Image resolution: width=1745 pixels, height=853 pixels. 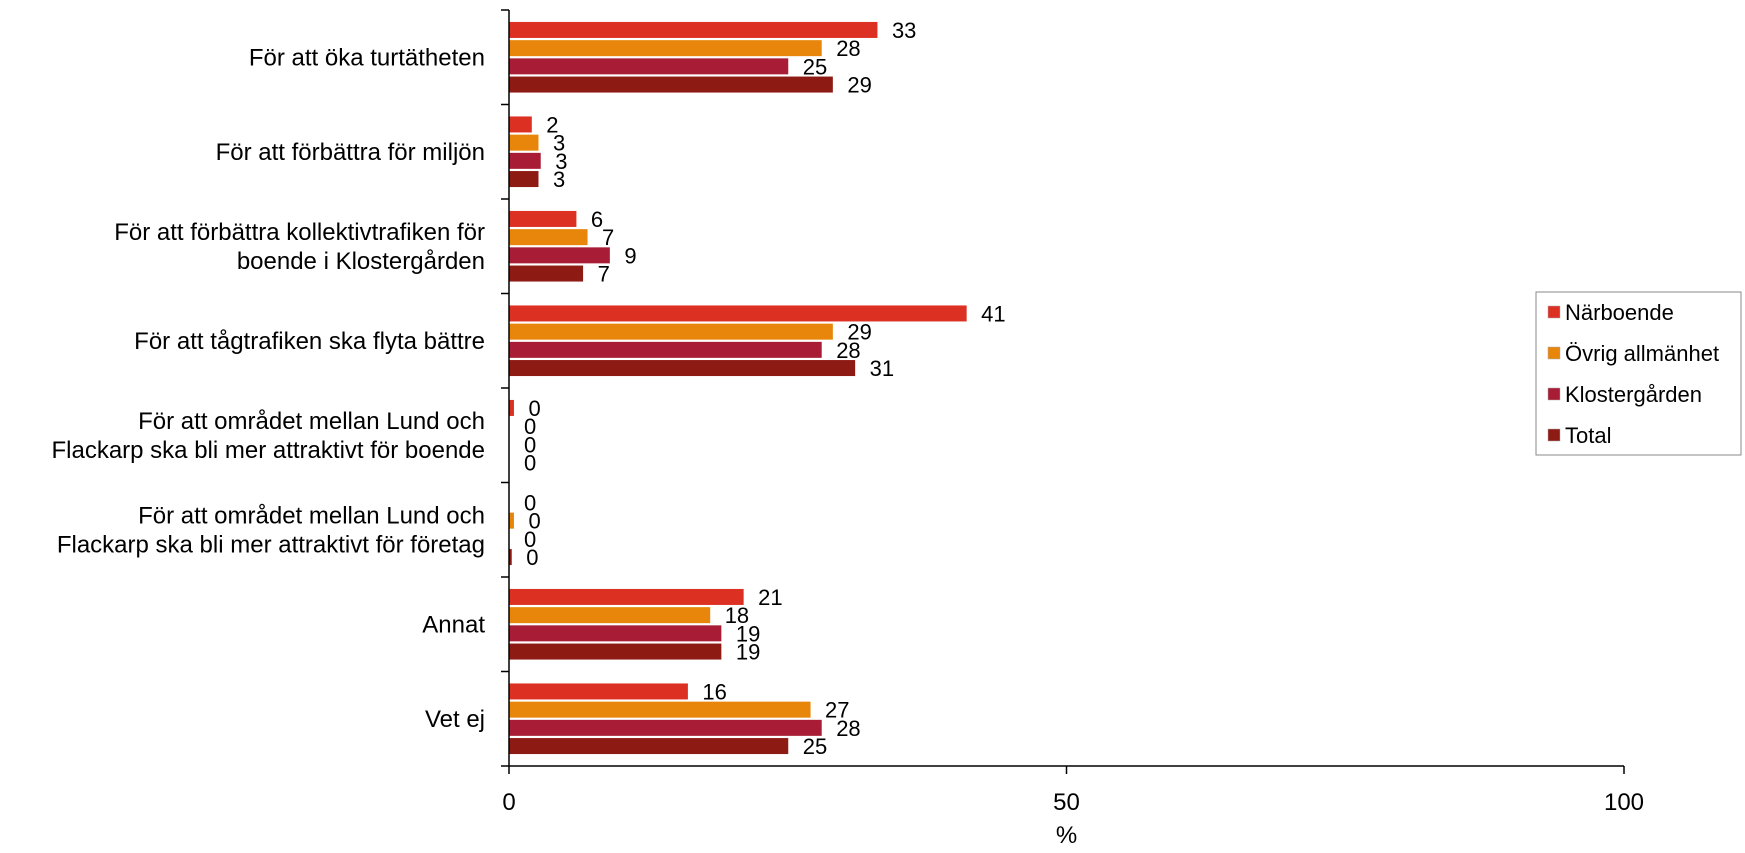 I want to click on x-axis-title: %, so click(x=1066, y=835).